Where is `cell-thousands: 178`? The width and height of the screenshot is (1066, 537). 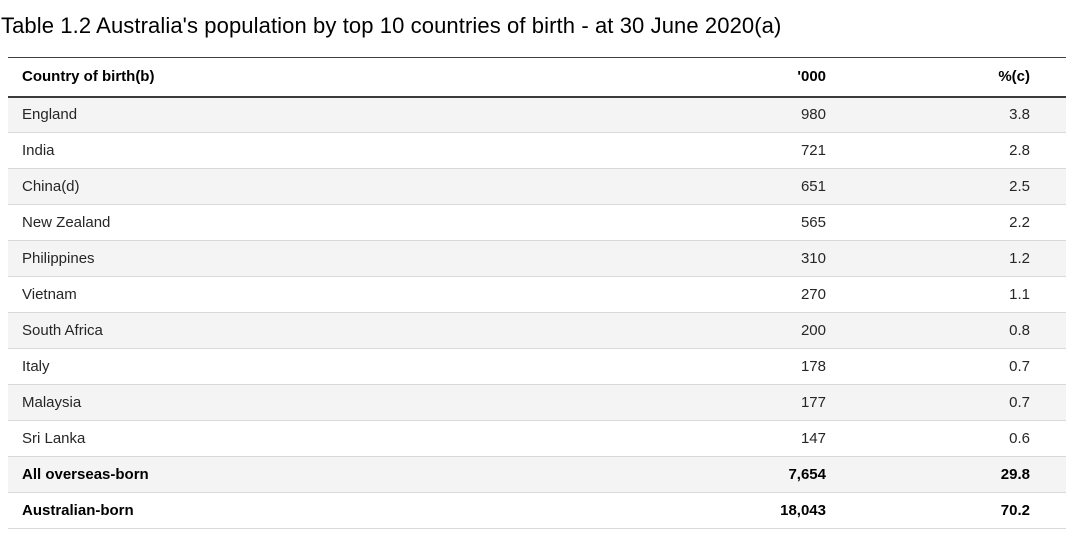 cell-thousands: 178 is located at coordinates (693, 366).